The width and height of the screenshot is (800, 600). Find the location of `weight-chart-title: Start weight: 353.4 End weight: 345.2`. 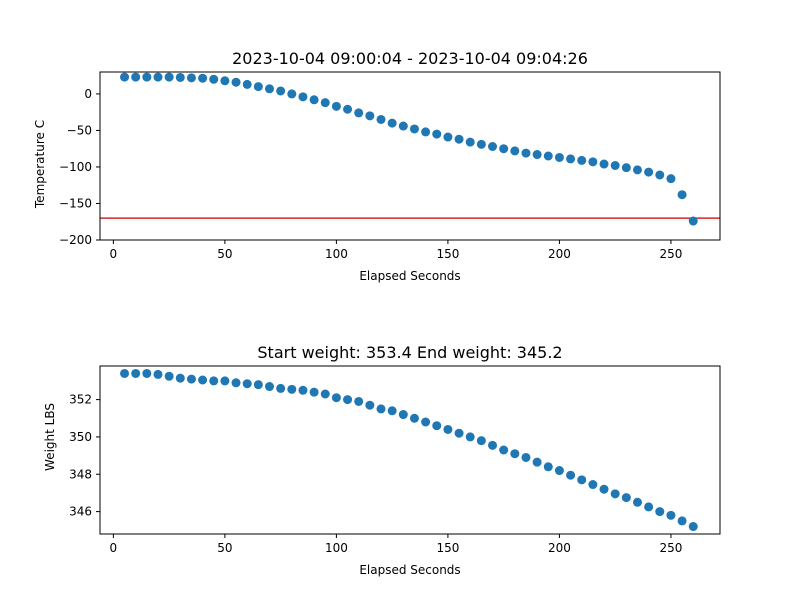

weight-chart-title: Start weight: 353.4 End weight: 345.2 is located at coordinates (409, 352).